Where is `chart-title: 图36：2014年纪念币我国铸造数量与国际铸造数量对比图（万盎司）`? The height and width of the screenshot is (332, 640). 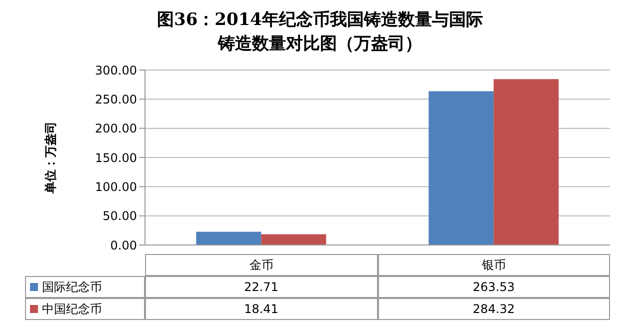
chart-title: 图36：2014年纪念币我国铸造数量与国际铸造数量对比图（万盎司） is located at coordinates (320, 32).